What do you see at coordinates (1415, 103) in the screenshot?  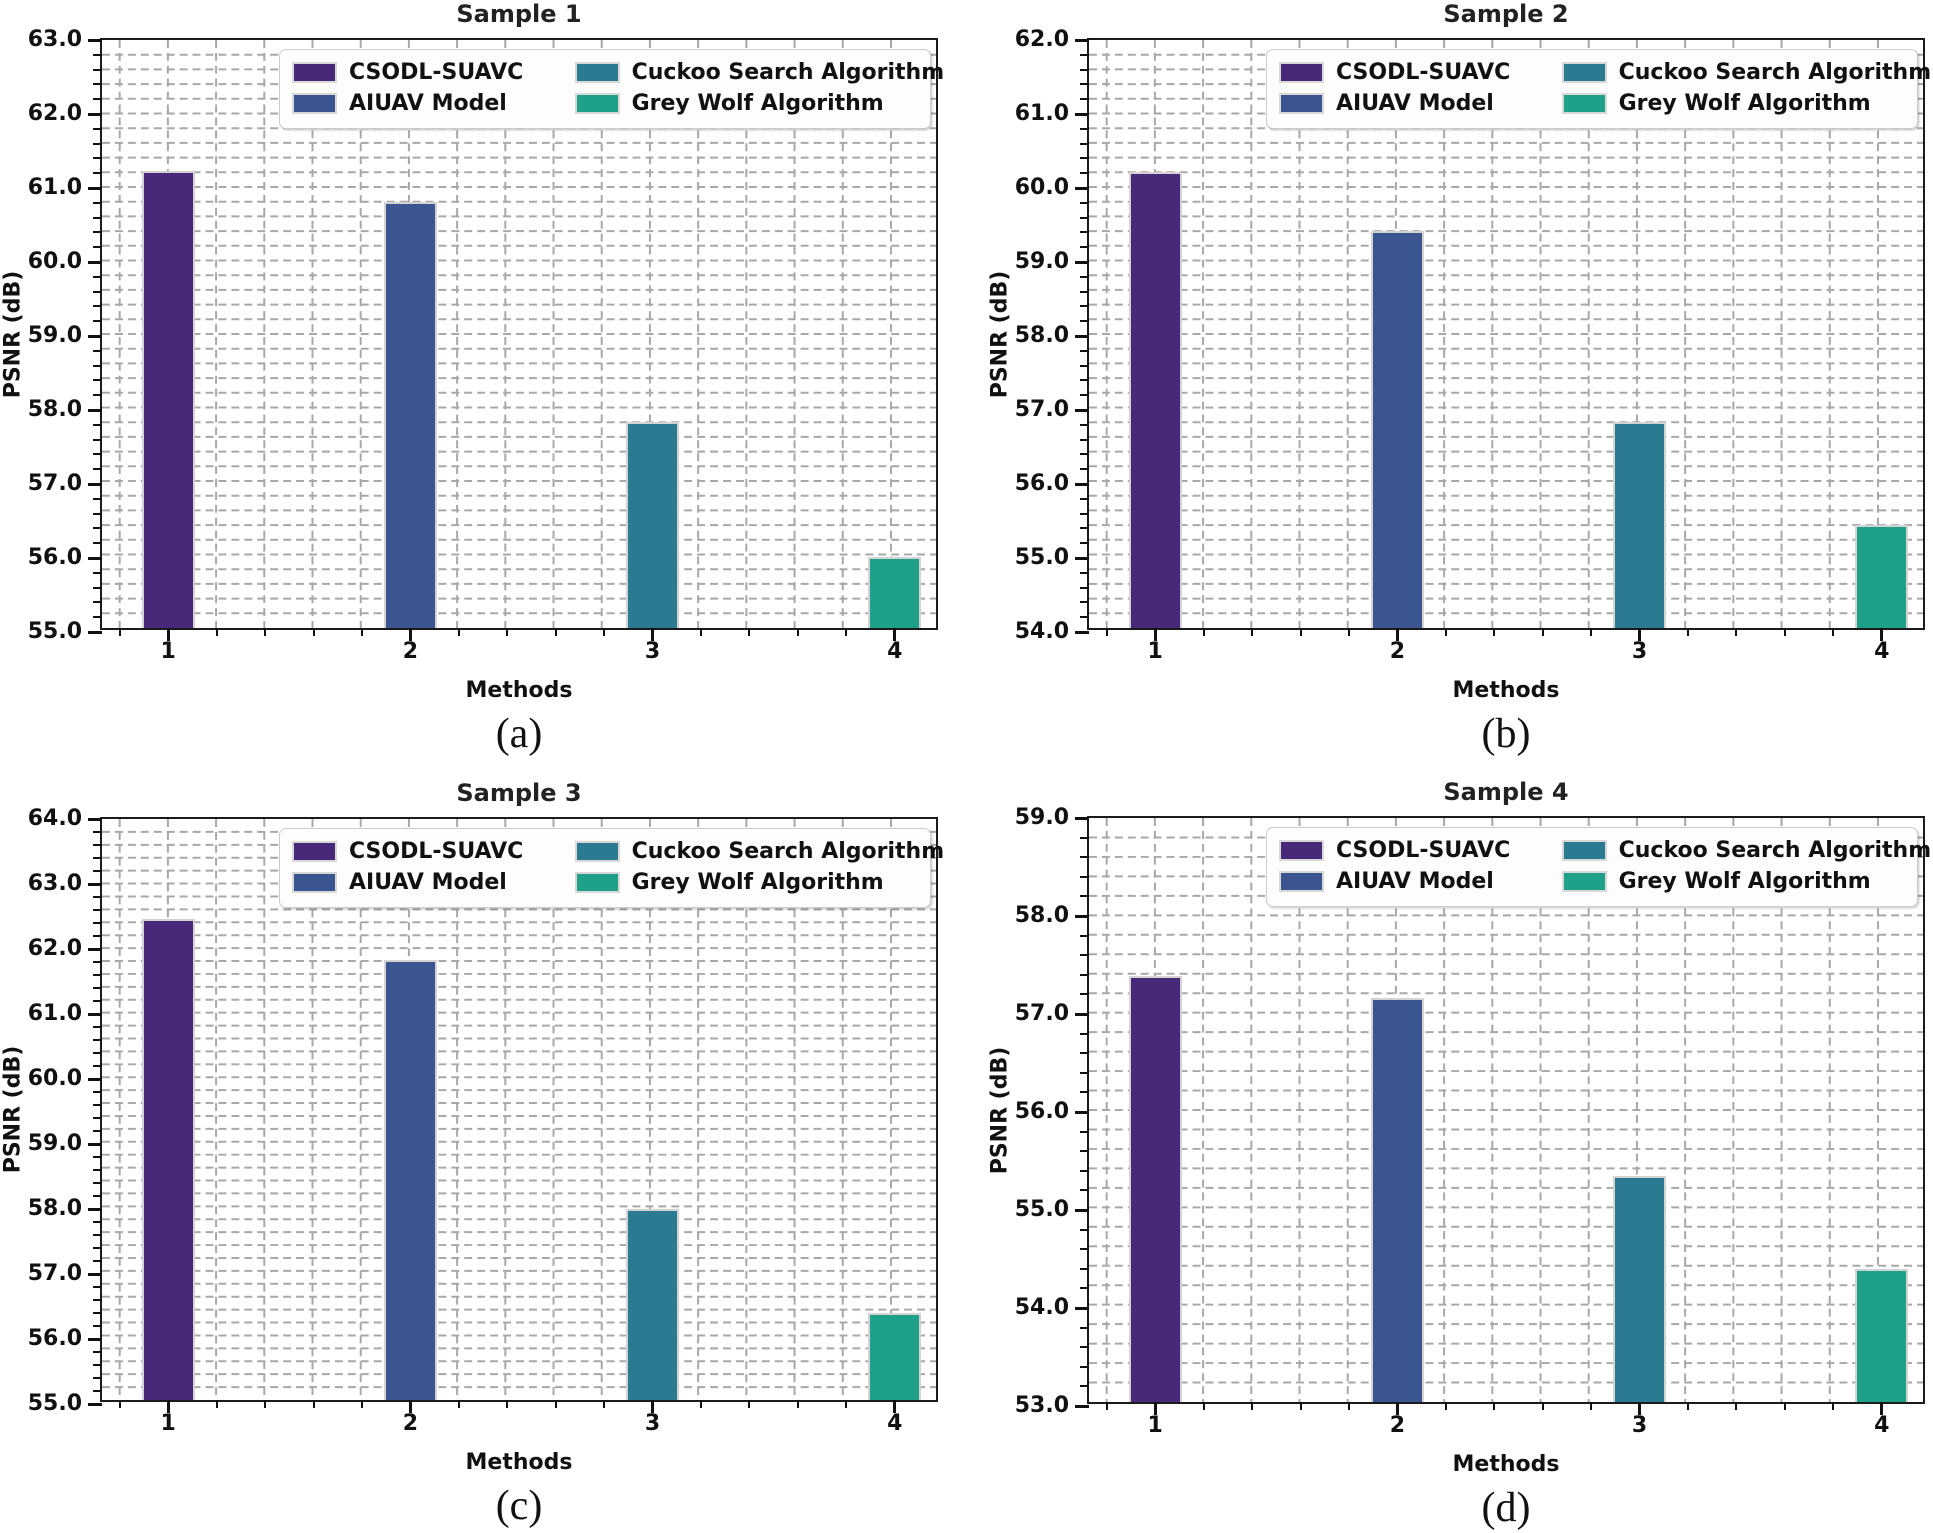 I see `legend-label: AIUAV Model` at bounding box center [1415, 103].